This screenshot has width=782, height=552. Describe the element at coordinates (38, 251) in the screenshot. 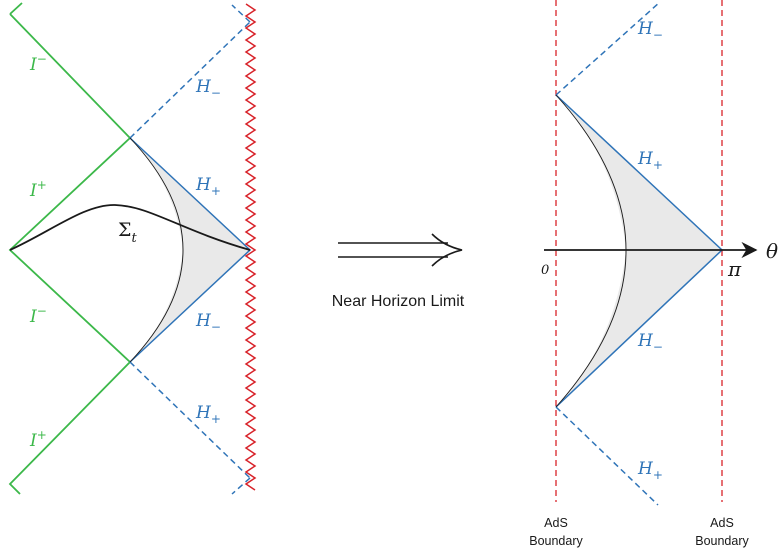

I see `scri-labels: I− I+ I− I+` at that location.